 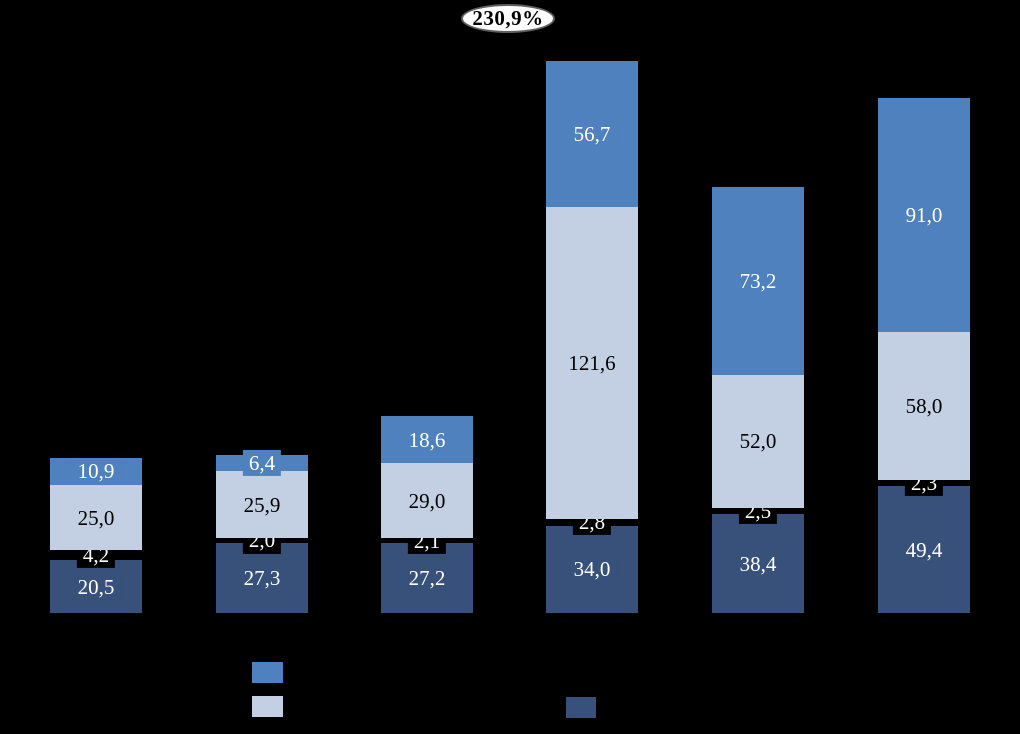 What do you see at coordinates (758, 441) in the screenshot?
I see `value-label-light-blue-middle: 52,0` at bounding box center [758, 441].